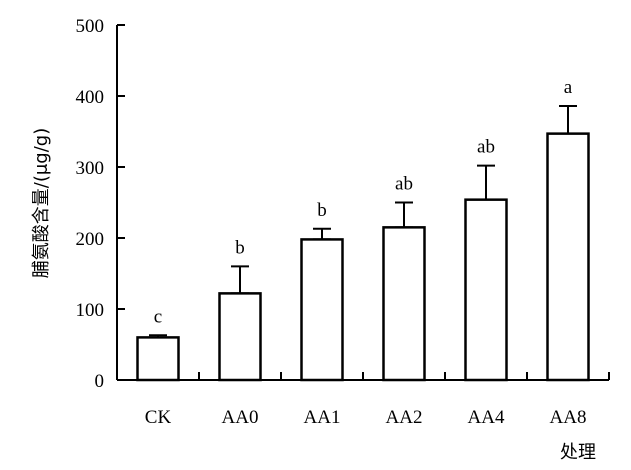 The width and height of the screenshot is (631, 470). Describe the element at coordinates (578, 452) in the screenshot. I see `x-axis-title: 处理` at that location.